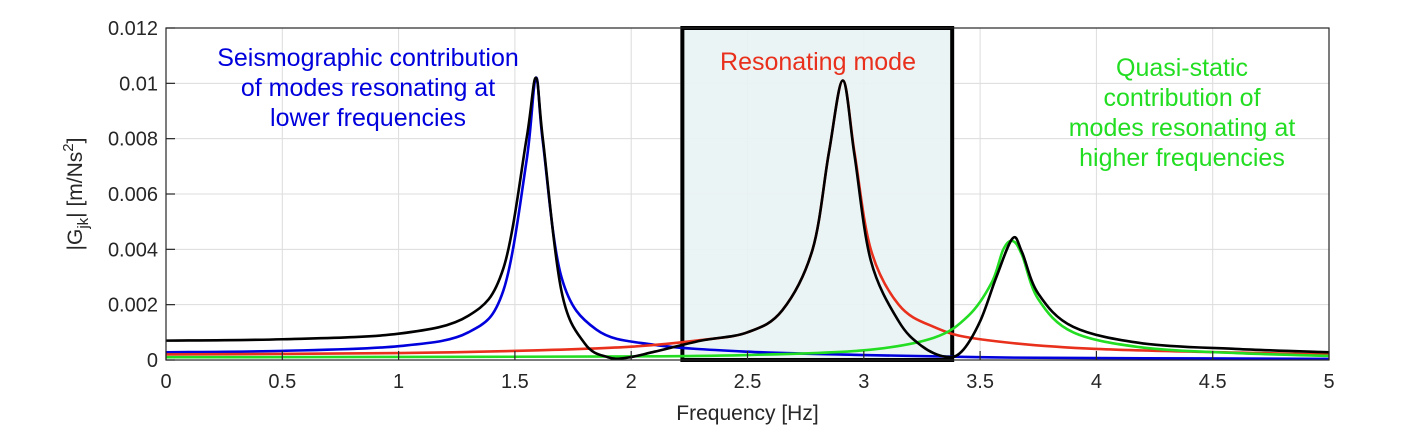 The width and height of the screenshot is (1424, 430). I want to click on annotation-lower-line: Seismographic contribution, so click(368, 58).